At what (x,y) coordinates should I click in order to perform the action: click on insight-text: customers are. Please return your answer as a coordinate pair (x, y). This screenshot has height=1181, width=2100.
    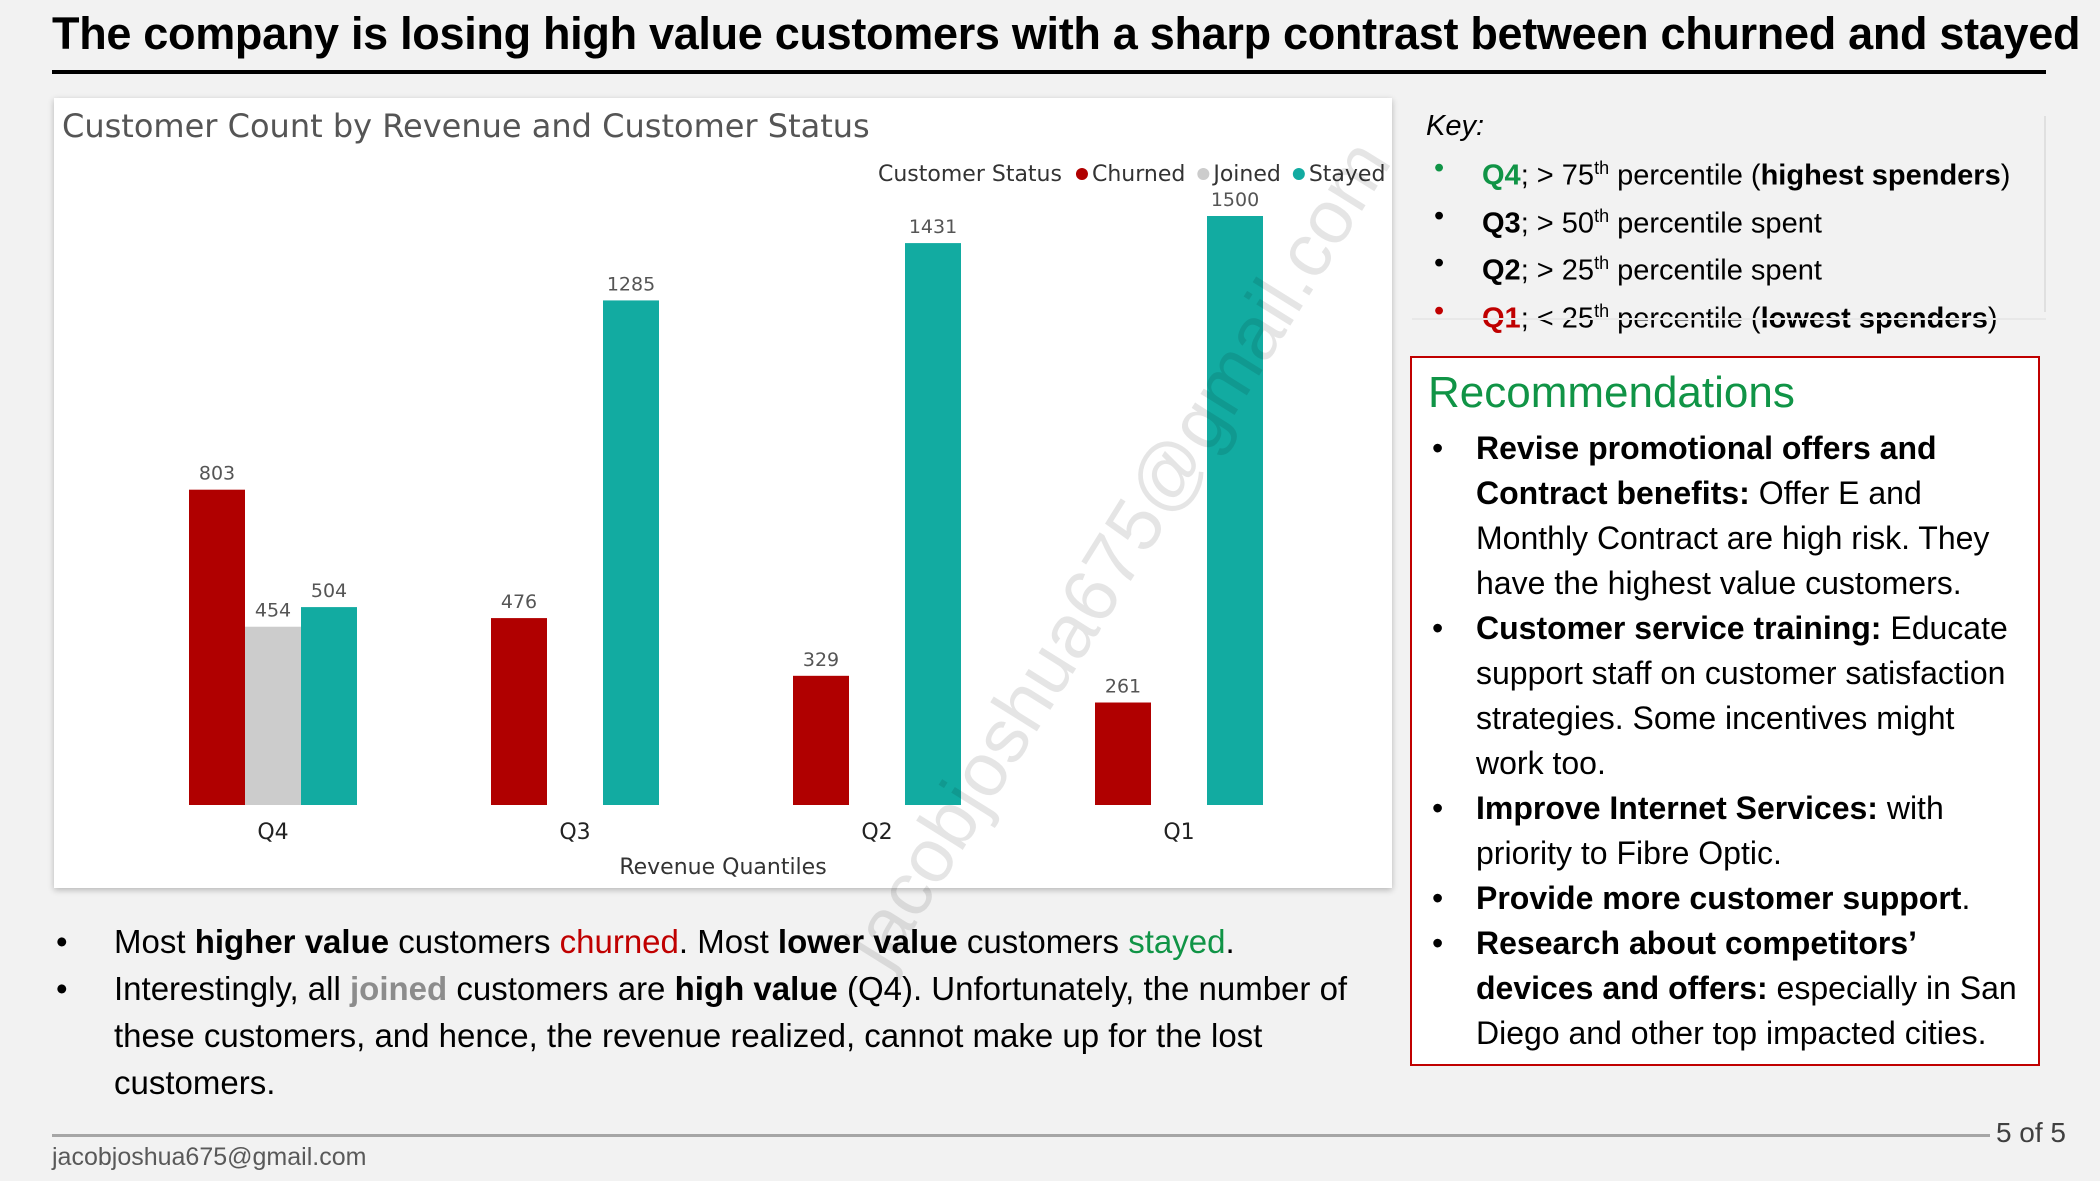
    Looking at the image, I should click on (561, 988).